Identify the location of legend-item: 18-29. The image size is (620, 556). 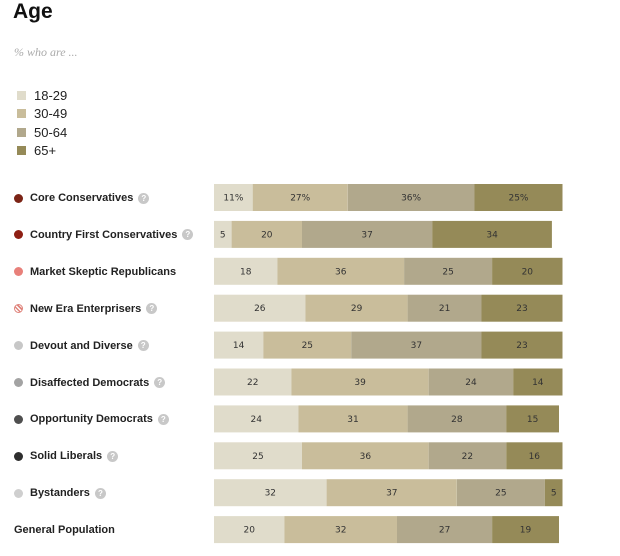
(42, 95).